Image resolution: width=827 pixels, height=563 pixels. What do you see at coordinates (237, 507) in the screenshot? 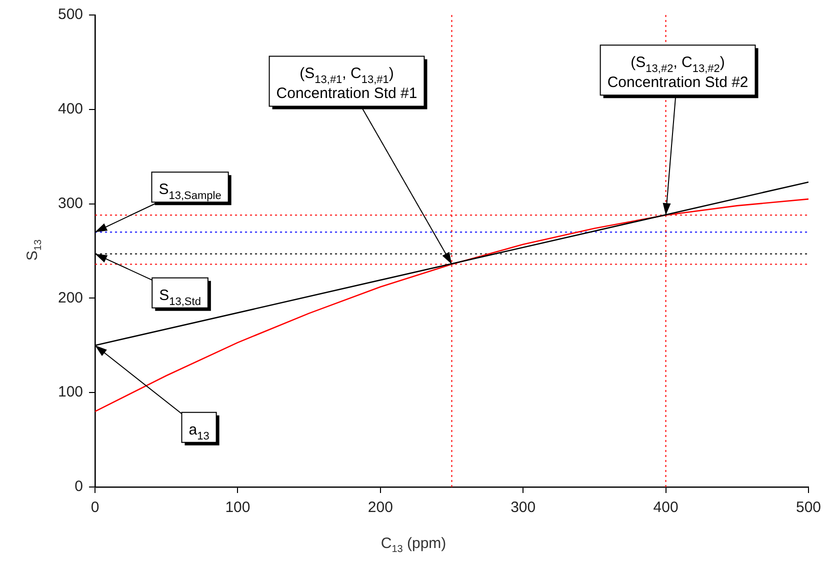
I see `x-tick-label: 100` at bounding box center [237, 507].